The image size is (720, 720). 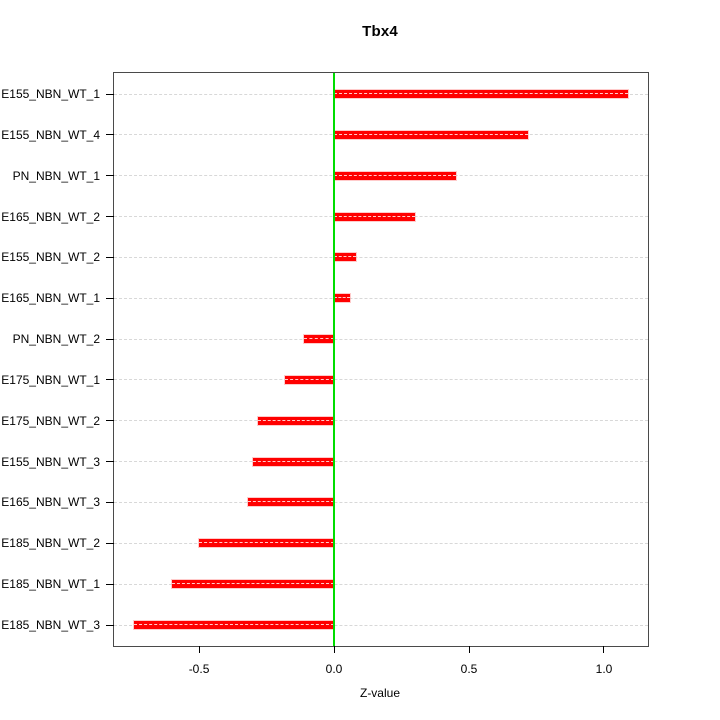 What do you see at coordinates (199, 669) in the screenshot?
I see `x-axis-tick-label: -0.5` at bounding box center [199, 669].